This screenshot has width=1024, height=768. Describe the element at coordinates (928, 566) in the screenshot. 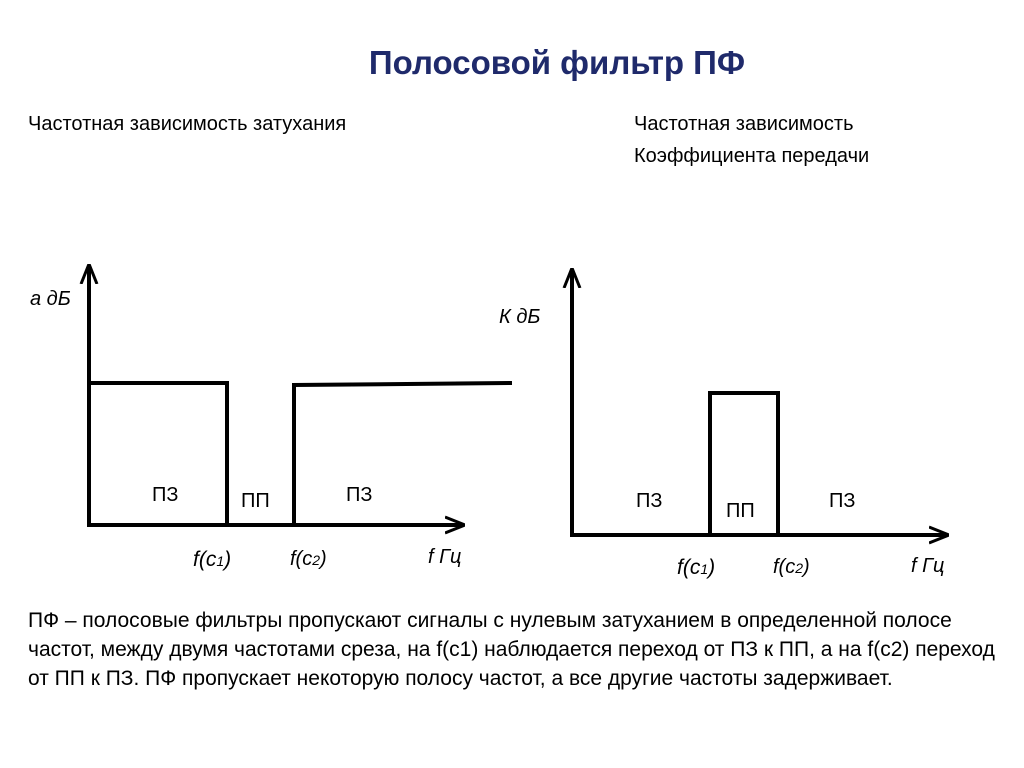

I see `right-x-axis-label: f Гц` at that location.